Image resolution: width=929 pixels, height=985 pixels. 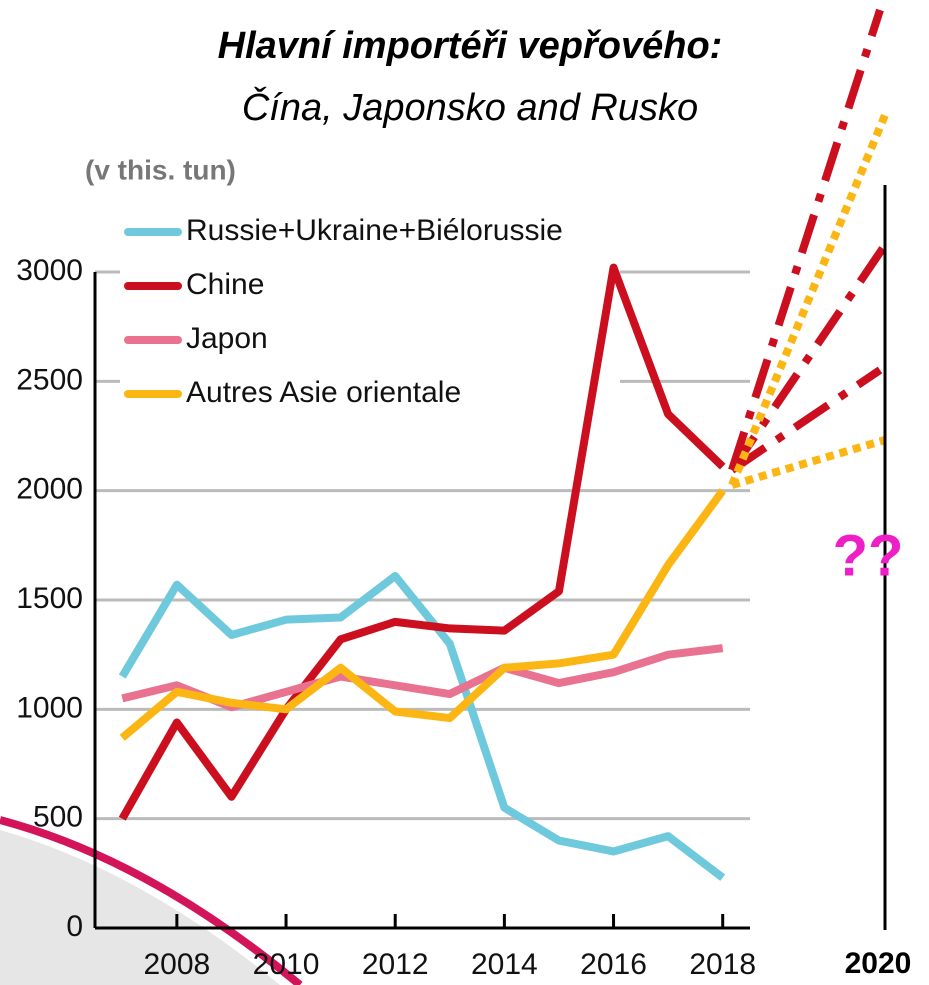 What do you see at coordinates (49, 489) in the screenshot?
I see `y-tick-label: 2000` at bounding box center [49, 489].